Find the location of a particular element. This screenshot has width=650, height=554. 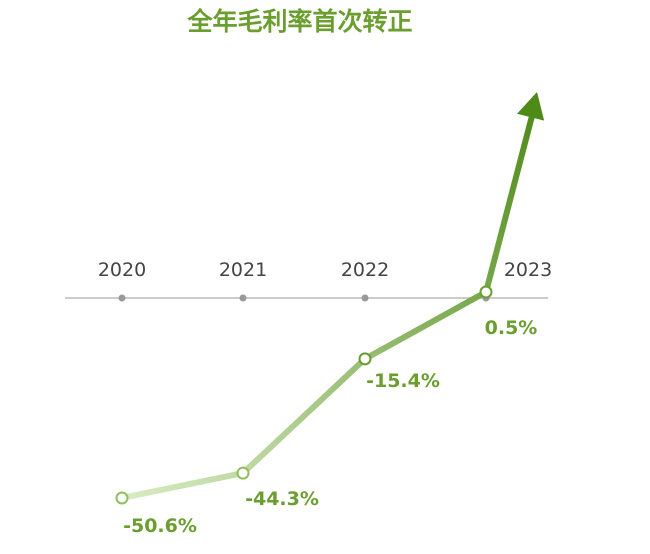

x-tick-label-2022: 2022 is located at coordinates (365, 270).